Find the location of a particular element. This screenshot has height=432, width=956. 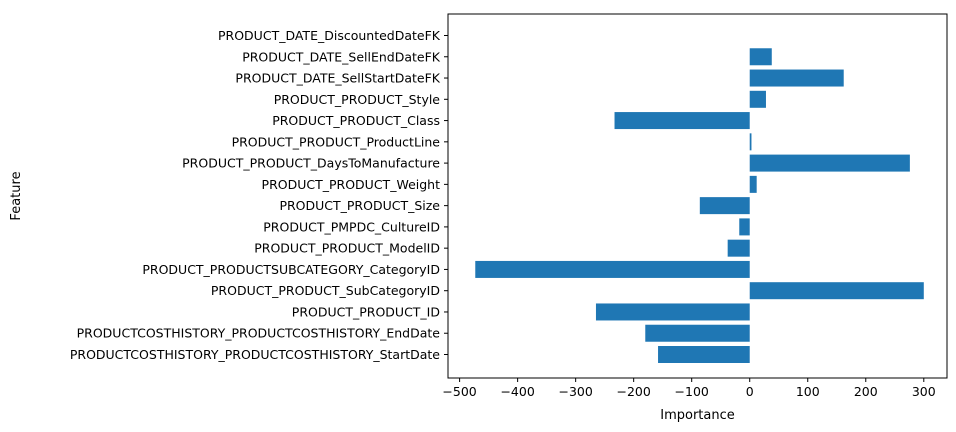

y-axis-label: Feature is located at coordinates (16, 195).